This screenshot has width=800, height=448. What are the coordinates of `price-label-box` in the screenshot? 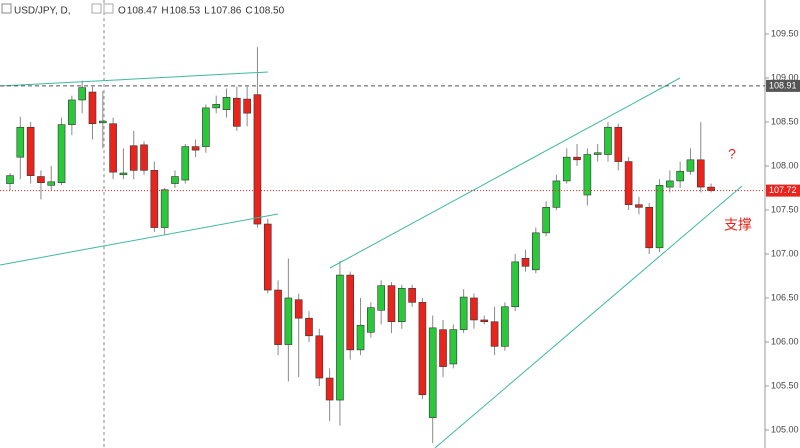 It's located at (783, 190).